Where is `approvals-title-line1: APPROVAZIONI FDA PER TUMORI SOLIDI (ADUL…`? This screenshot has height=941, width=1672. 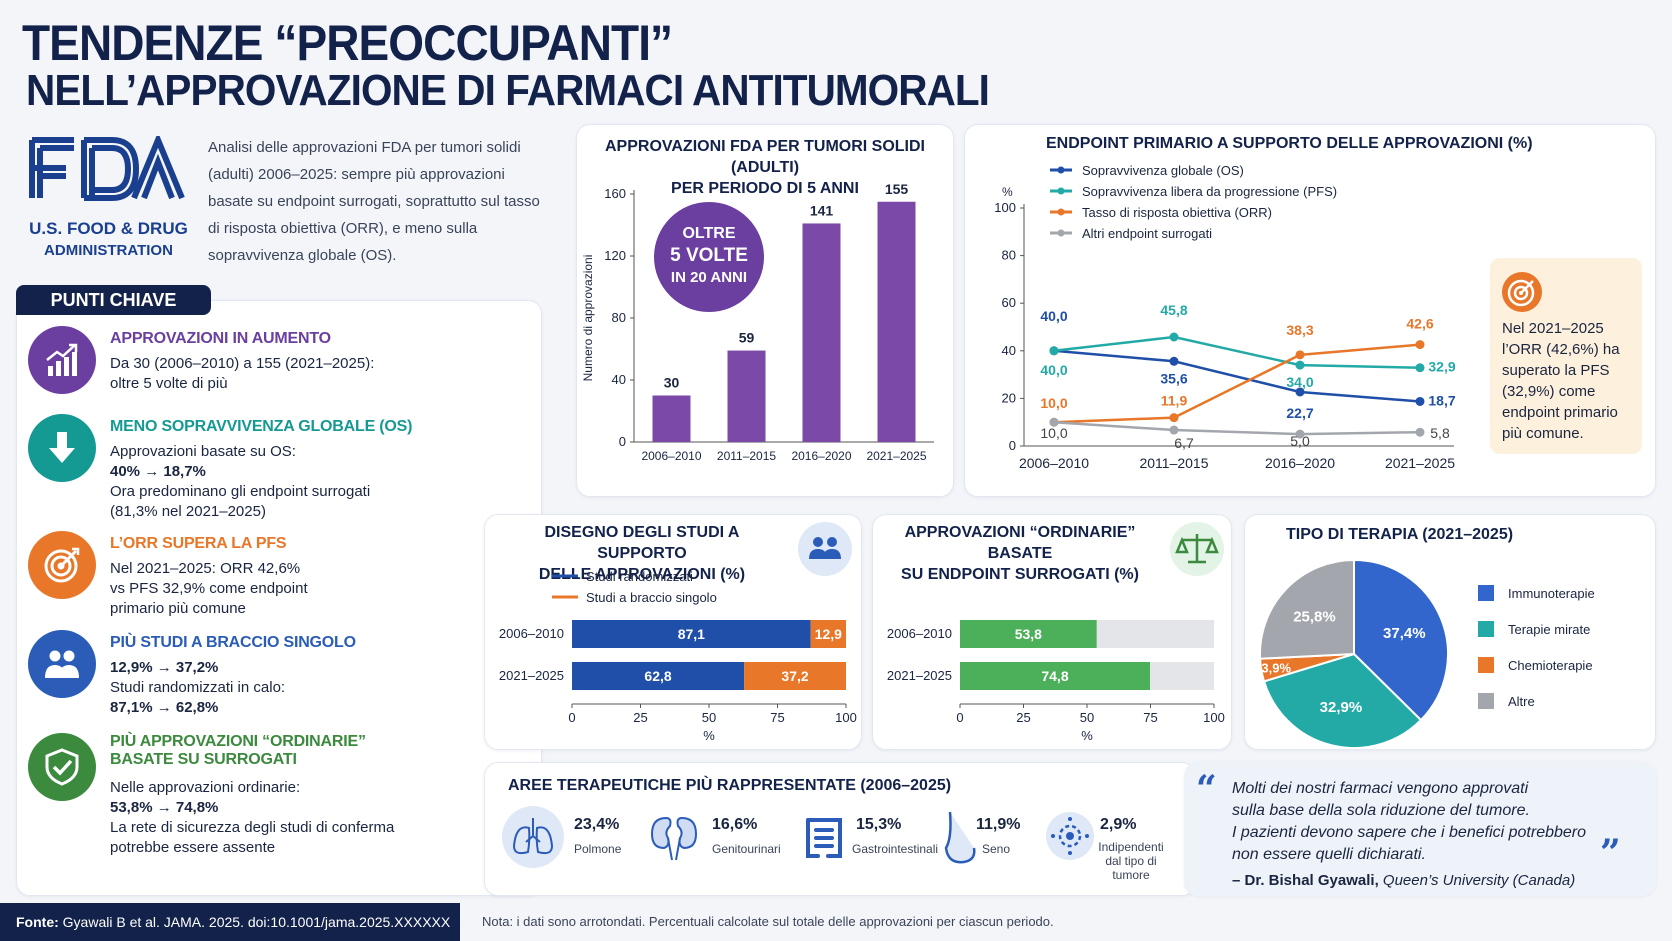
approvals-title-line1: APPROVAZIONI FDA PER TUMORI SOLIDI (ADUL… is located at coordinates (764, 157).